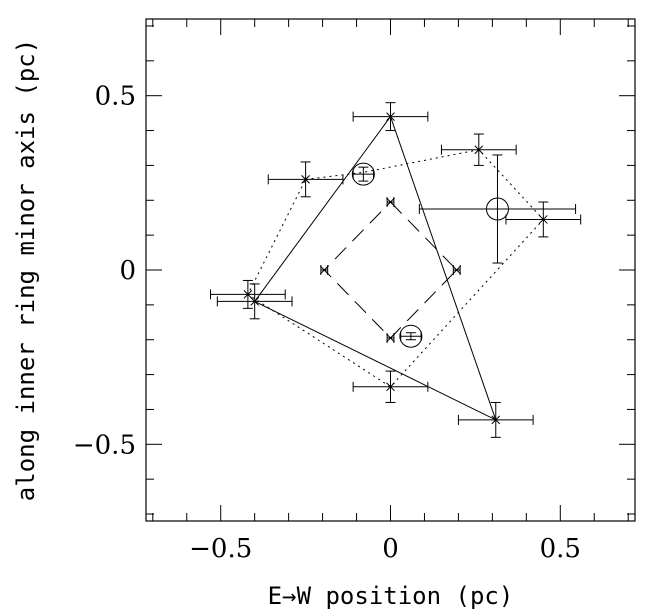  What do you see at coordinates (220, 549) in the screenshot?
I see `x-tick-label: −0.5` at bounding box center [220, 549].